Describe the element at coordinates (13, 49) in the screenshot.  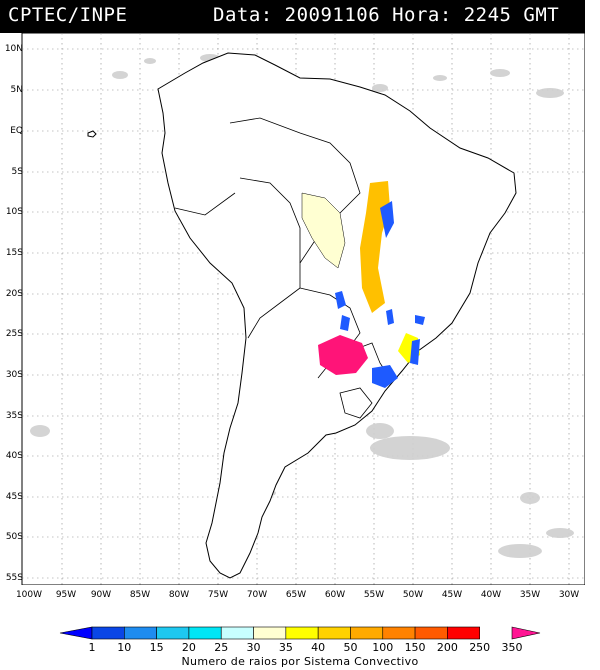
I see `lat-label: 10N` at that location.